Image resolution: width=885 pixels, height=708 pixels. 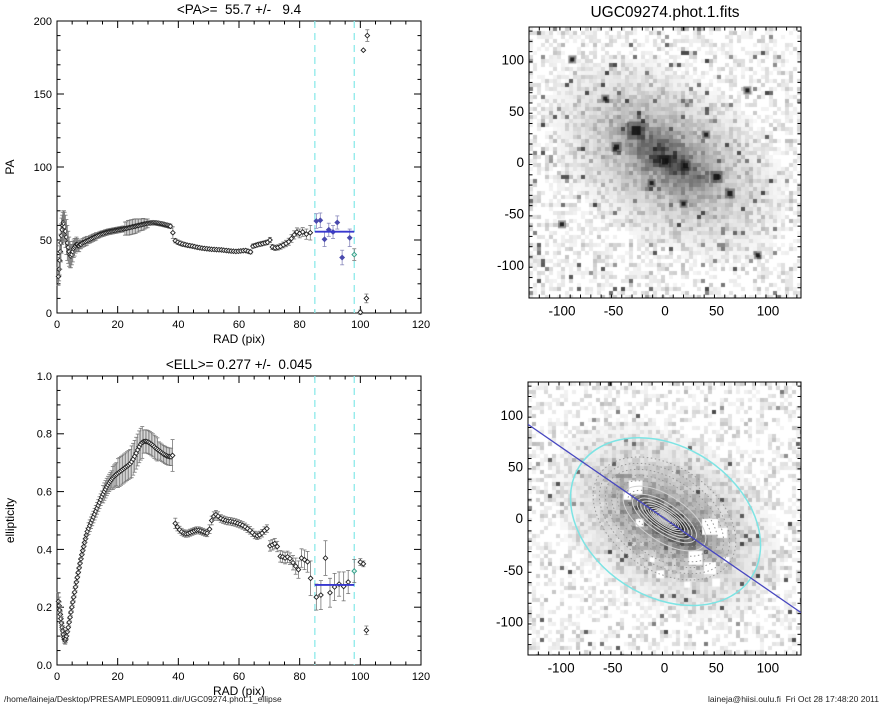 What do you see at coordinates (10, 520) in the screenshot?
I see `svg-text: ellipticity` at bounding box center [10, 520].